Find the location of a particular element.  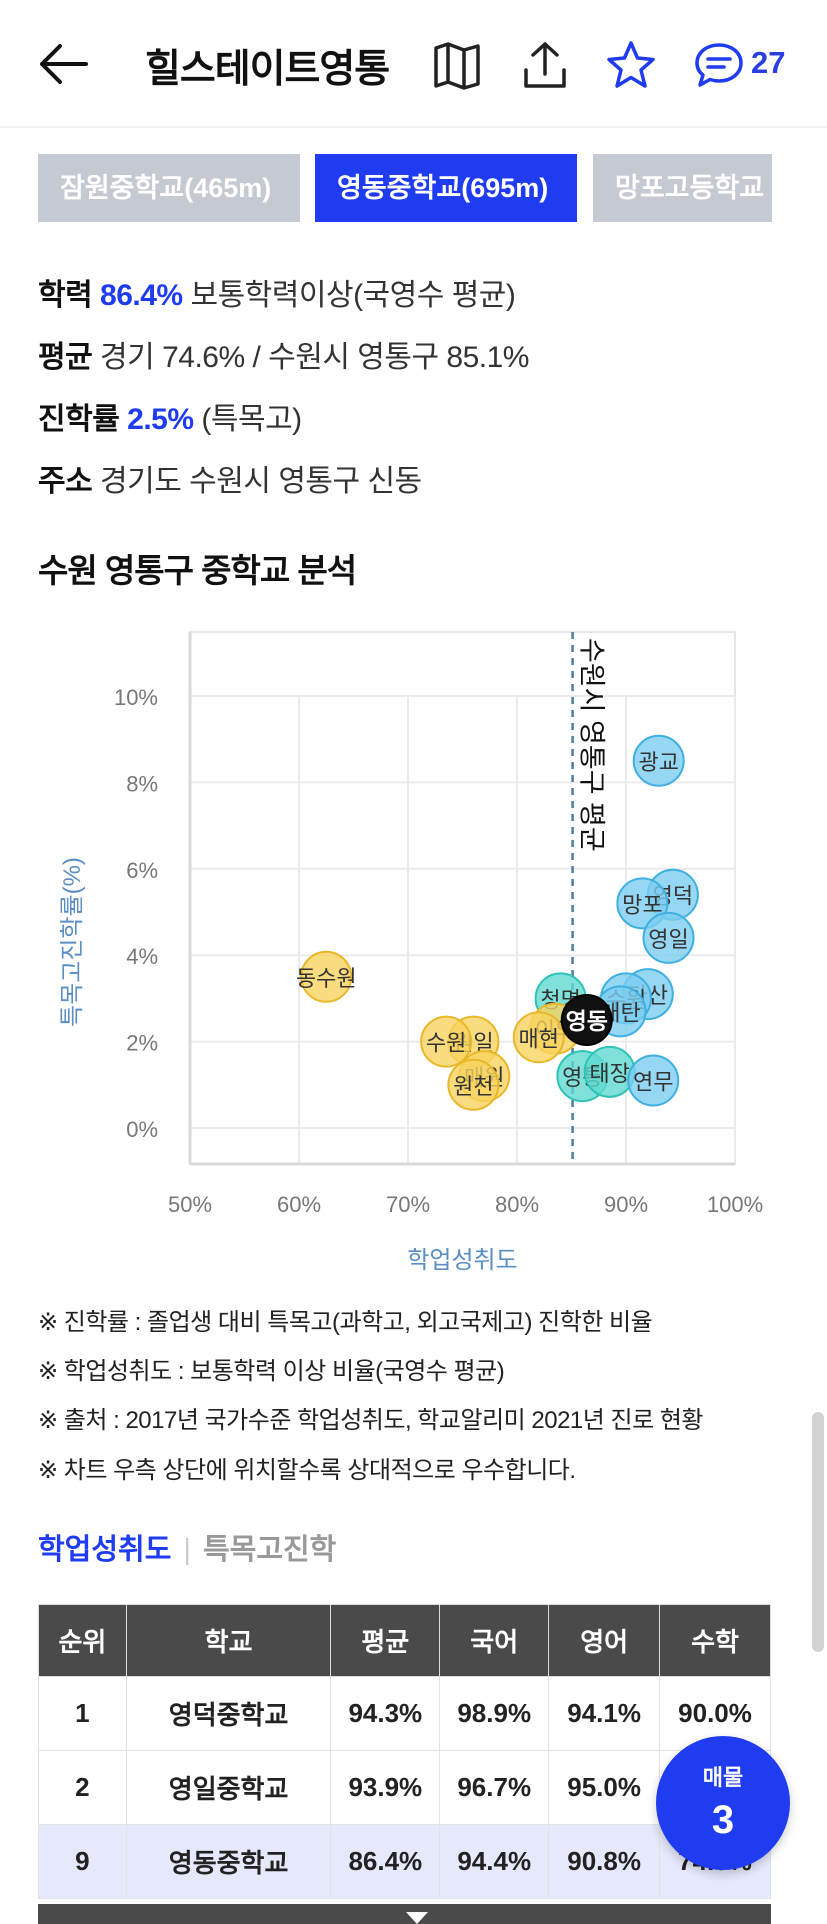

cell-average: 86.4% is located at coordinates (385, 1861).